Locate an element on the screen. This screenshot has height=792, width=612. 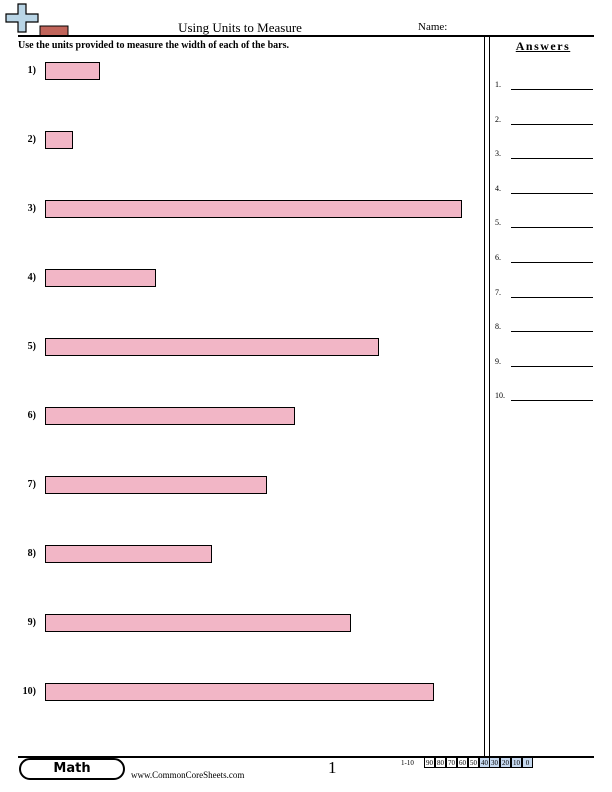
answer-number: 6. is located at coordinates (498, 257).